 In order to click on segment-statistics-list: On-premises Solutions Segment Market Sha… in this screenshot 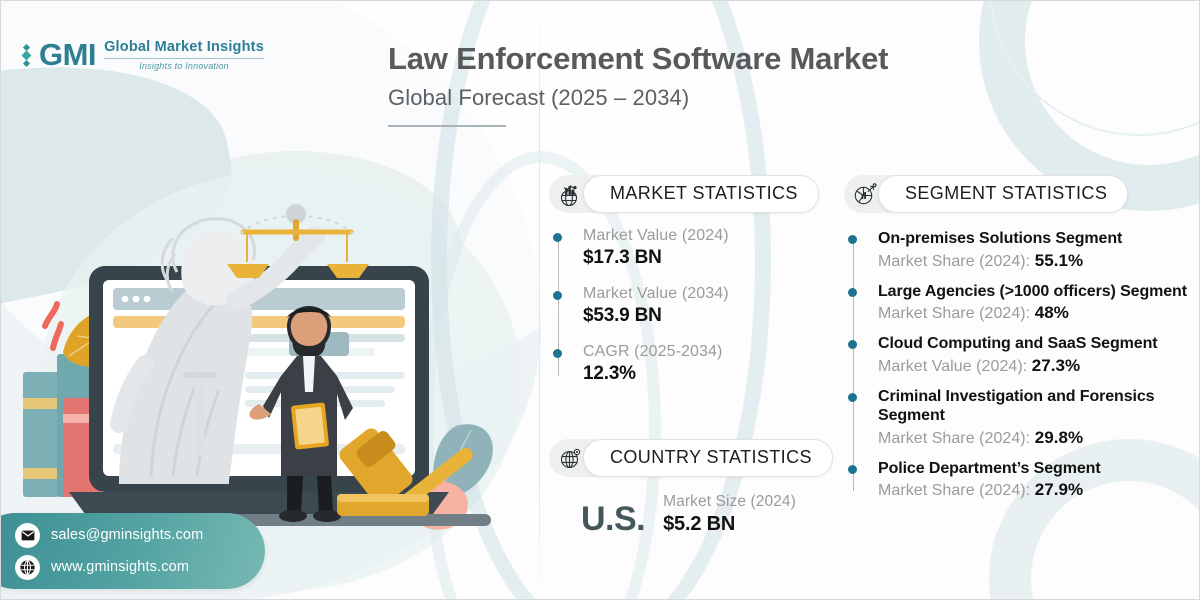, I will do `click(1021, 364)`.